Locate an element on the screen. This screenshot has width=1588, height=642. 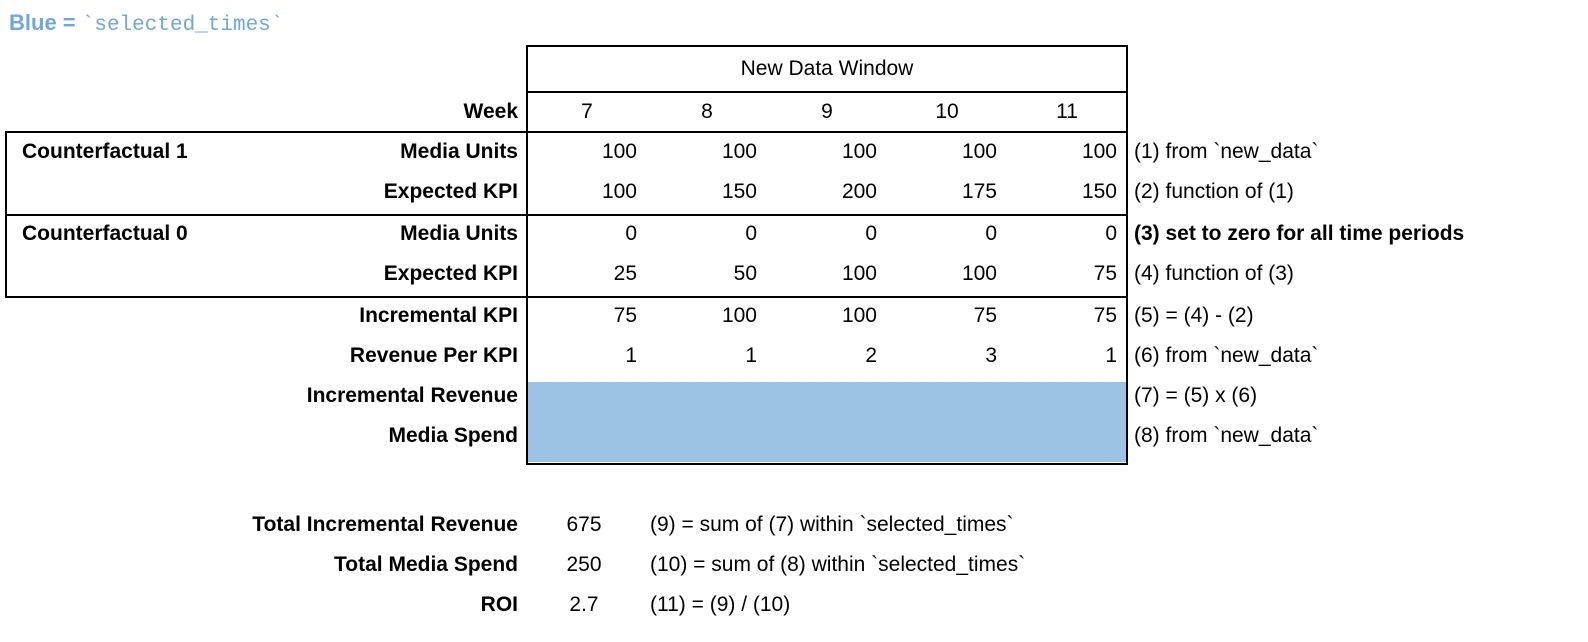
row-values: 25 50 100 100 75 is located at coordinates (827, 274).